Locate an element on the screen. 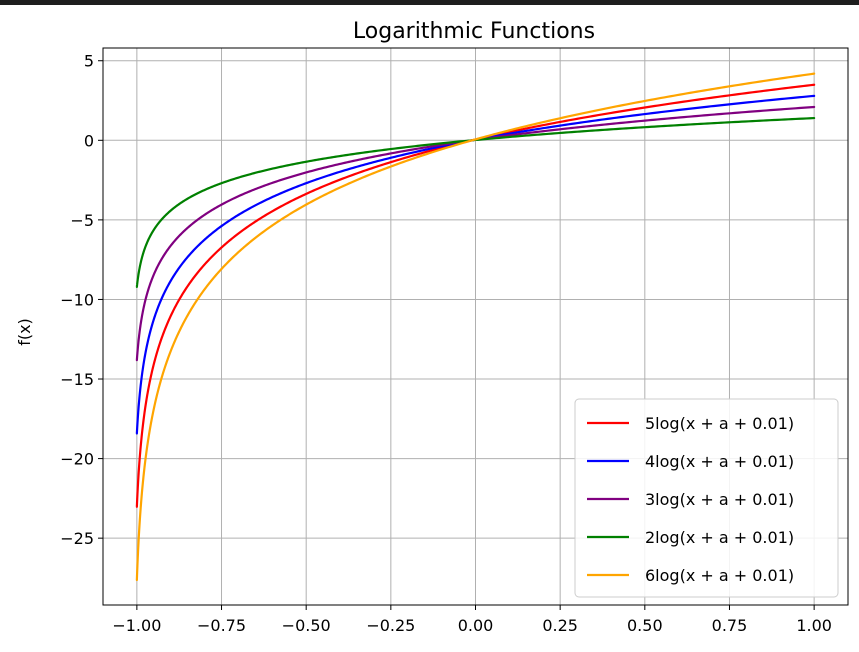 The width and height of the screenshot is (859, 652). x-tick-label: 0.25 is located at coordinates (560, 625).